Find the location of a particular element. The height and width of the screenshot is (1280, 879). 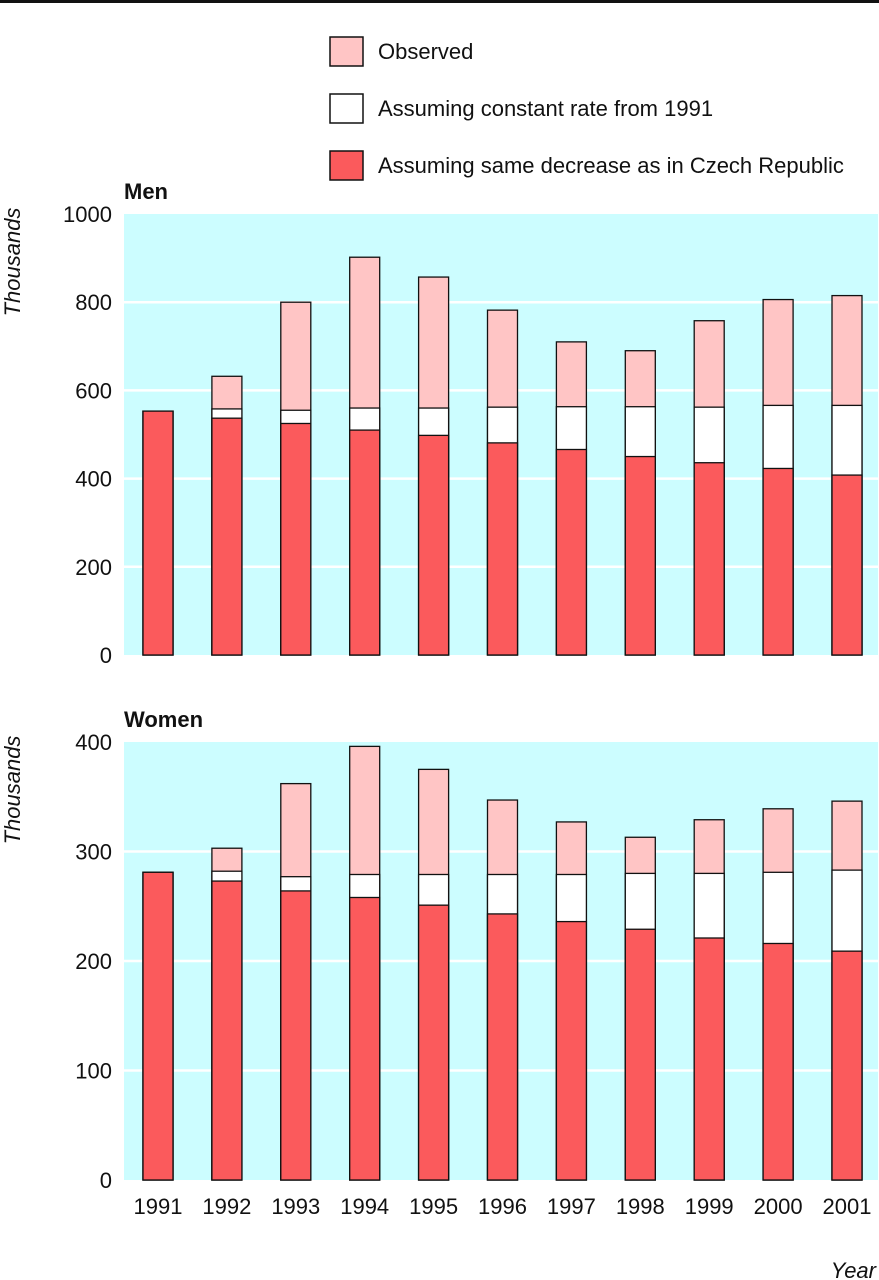

men-y-tick-label-200: 200 is located at coordinates (93, 567).